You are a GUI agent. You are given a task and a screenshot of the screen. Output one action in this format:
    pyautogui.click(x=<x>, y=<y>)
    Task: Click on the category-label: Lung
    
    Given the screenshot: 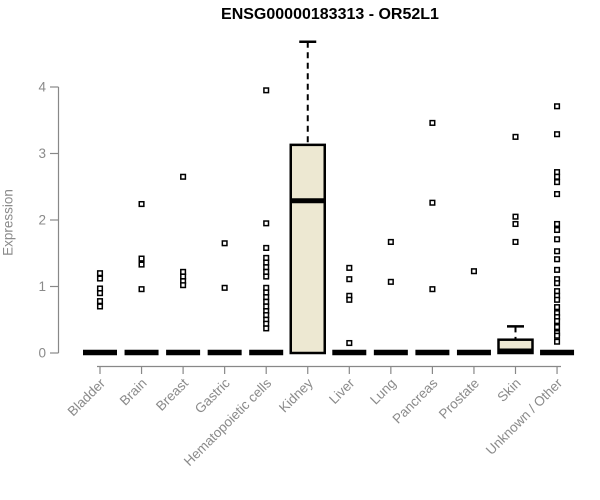 What is the action you would take?
    pyautogui.click(x=383, y=392)
    